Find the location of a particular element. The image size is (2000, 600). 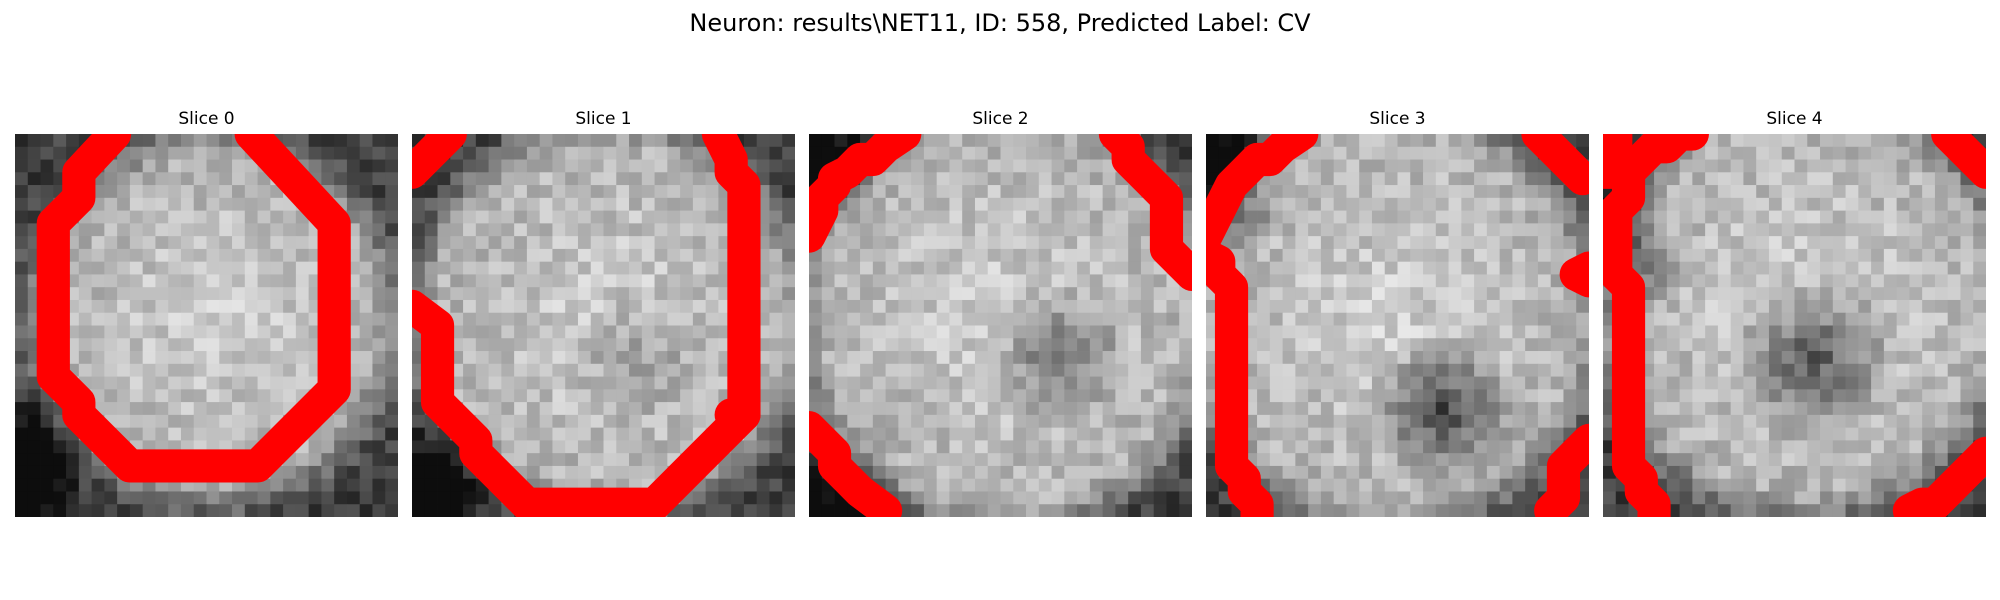

slice-panel-4: Slice 4 is located at coordinates (1794, 312).